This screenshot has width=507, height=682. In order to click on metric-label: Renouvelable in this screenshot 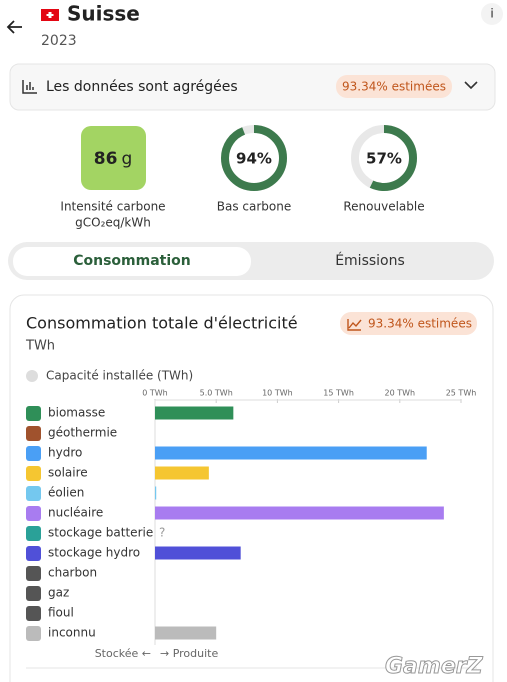, I will do `click(383, 207)`.